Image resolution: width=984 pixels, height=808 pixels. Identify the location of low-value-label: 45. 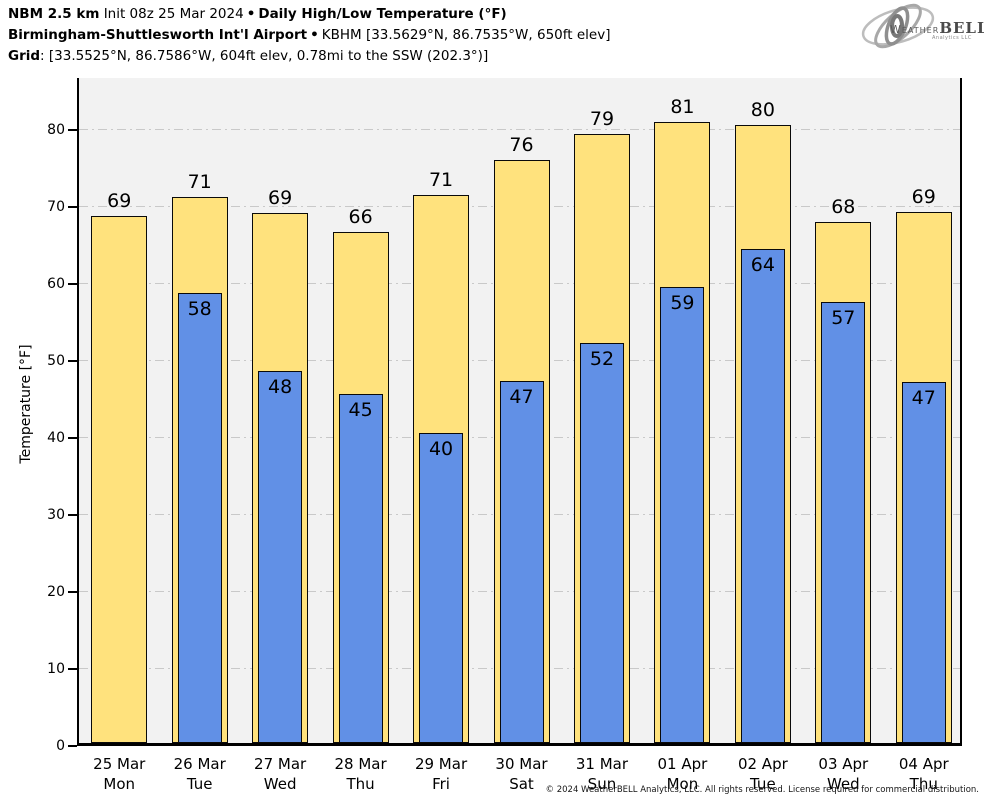
(360, 410).